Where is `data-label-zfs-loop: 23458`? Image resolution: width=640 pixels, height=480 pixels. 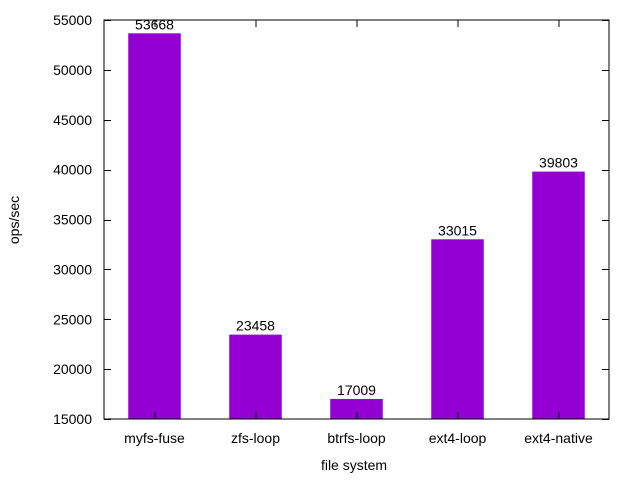
data-label-zfs-loop: 23458 is located at coordinates (255, 326).